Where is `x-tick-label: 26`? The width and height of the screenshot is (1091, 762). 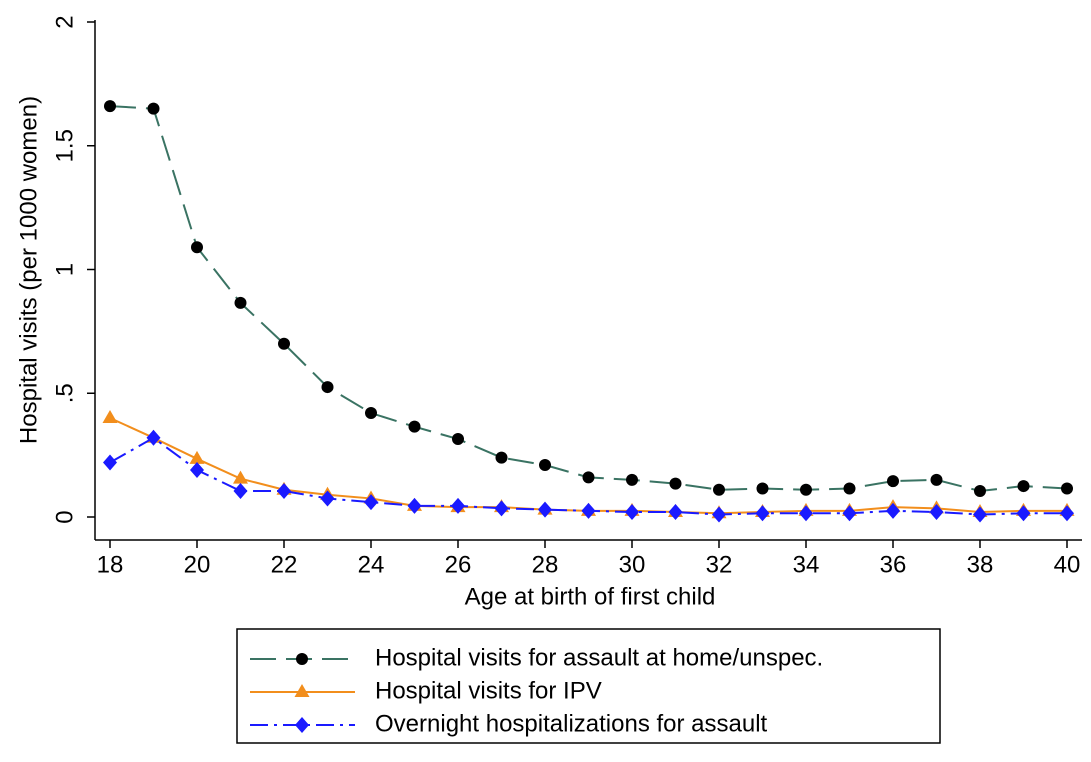 x-tick-label: 26 is located at coordinates (458, 564).